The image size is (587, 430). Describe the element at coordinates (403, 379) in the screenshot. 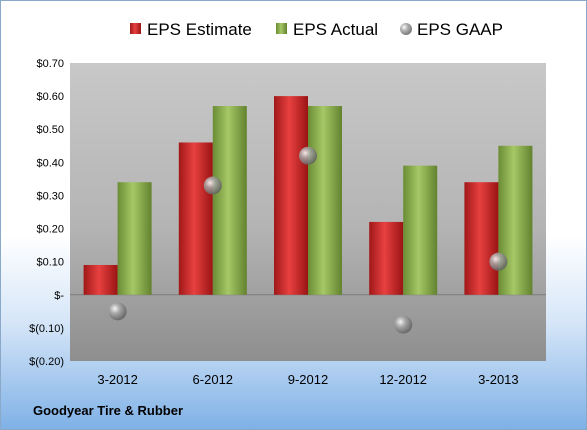

I see `x-tick-label: 12-2012` at that location.